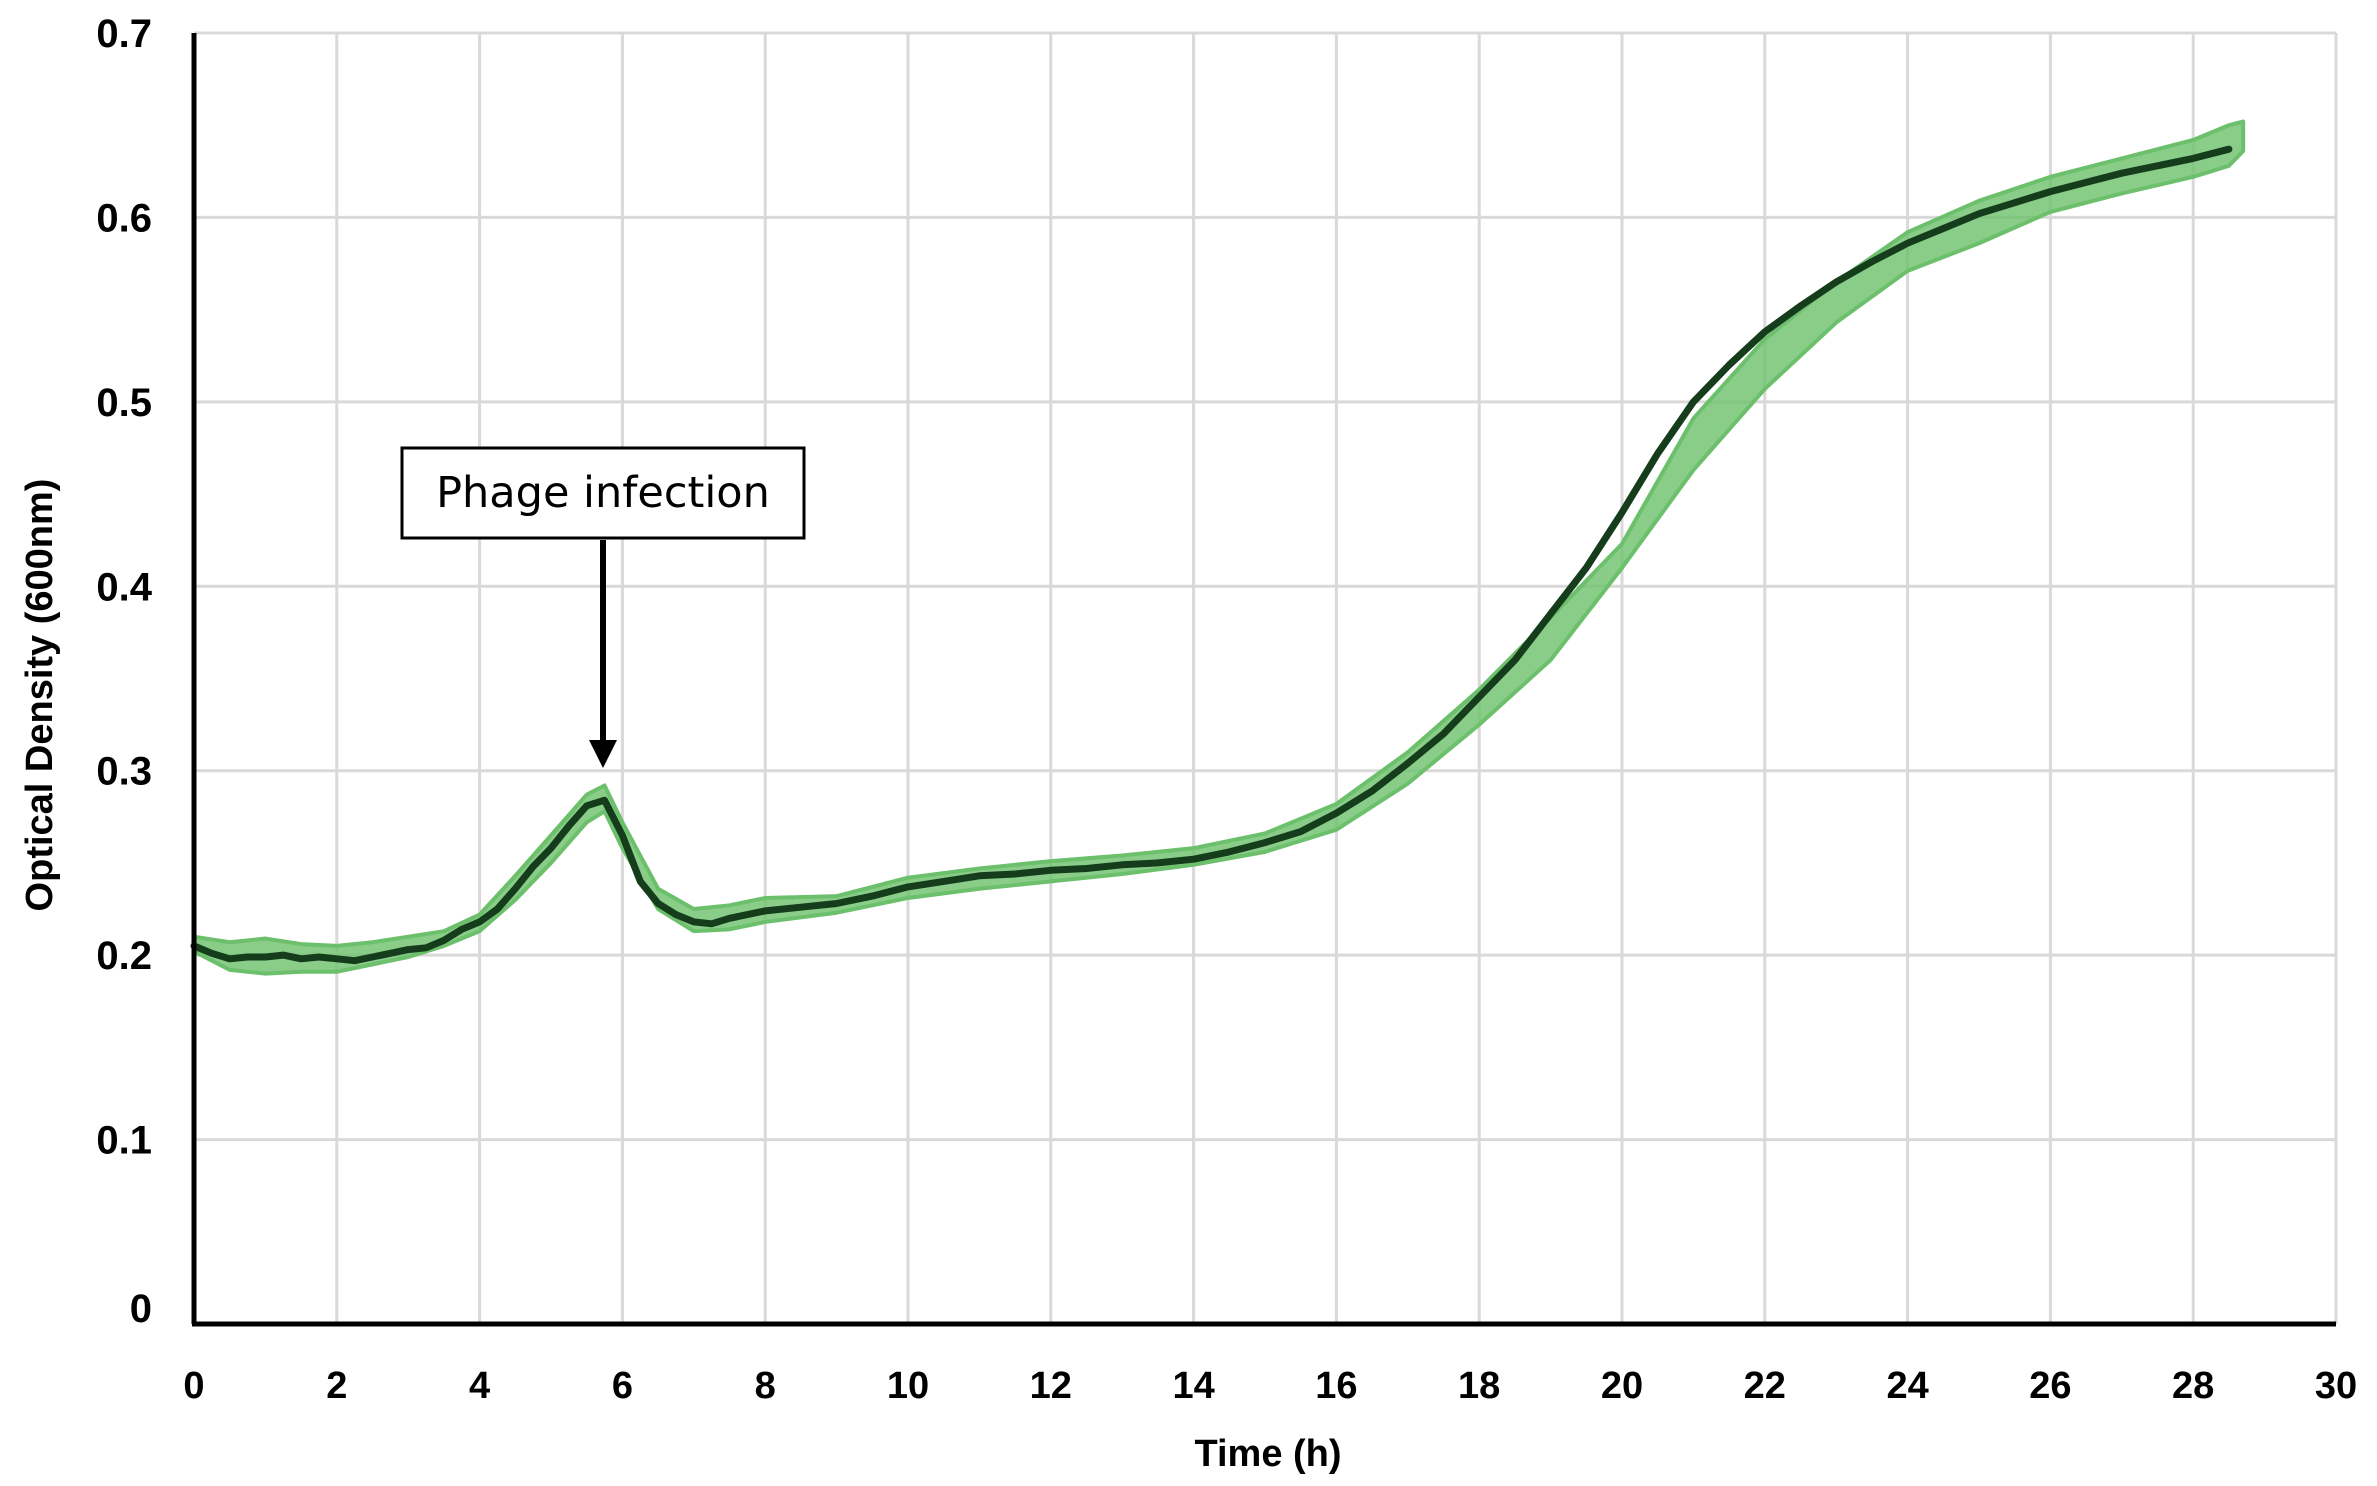  I want to click on y-tick-label: 0.7, so click(124, 34).